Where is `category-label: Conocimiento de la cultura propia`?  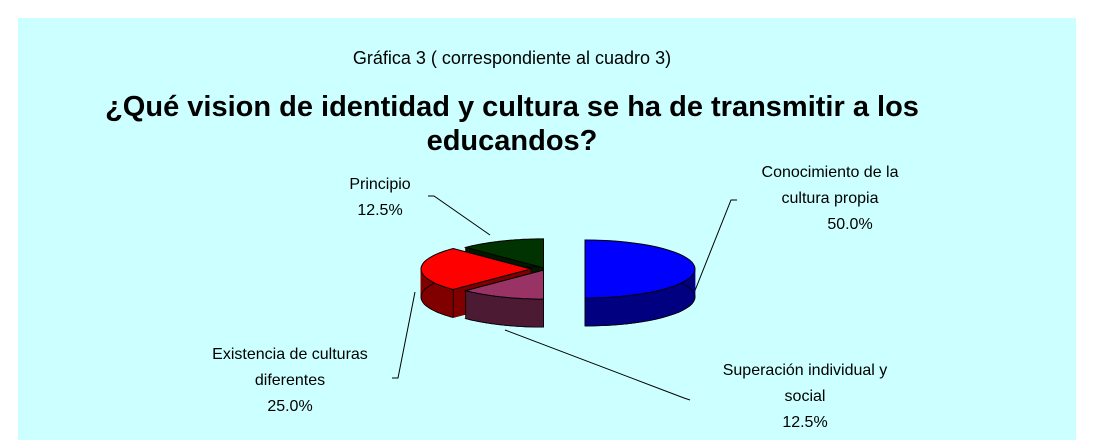
category-label: Conocimiento de la cultura propia is located at coordinates (830, 185).